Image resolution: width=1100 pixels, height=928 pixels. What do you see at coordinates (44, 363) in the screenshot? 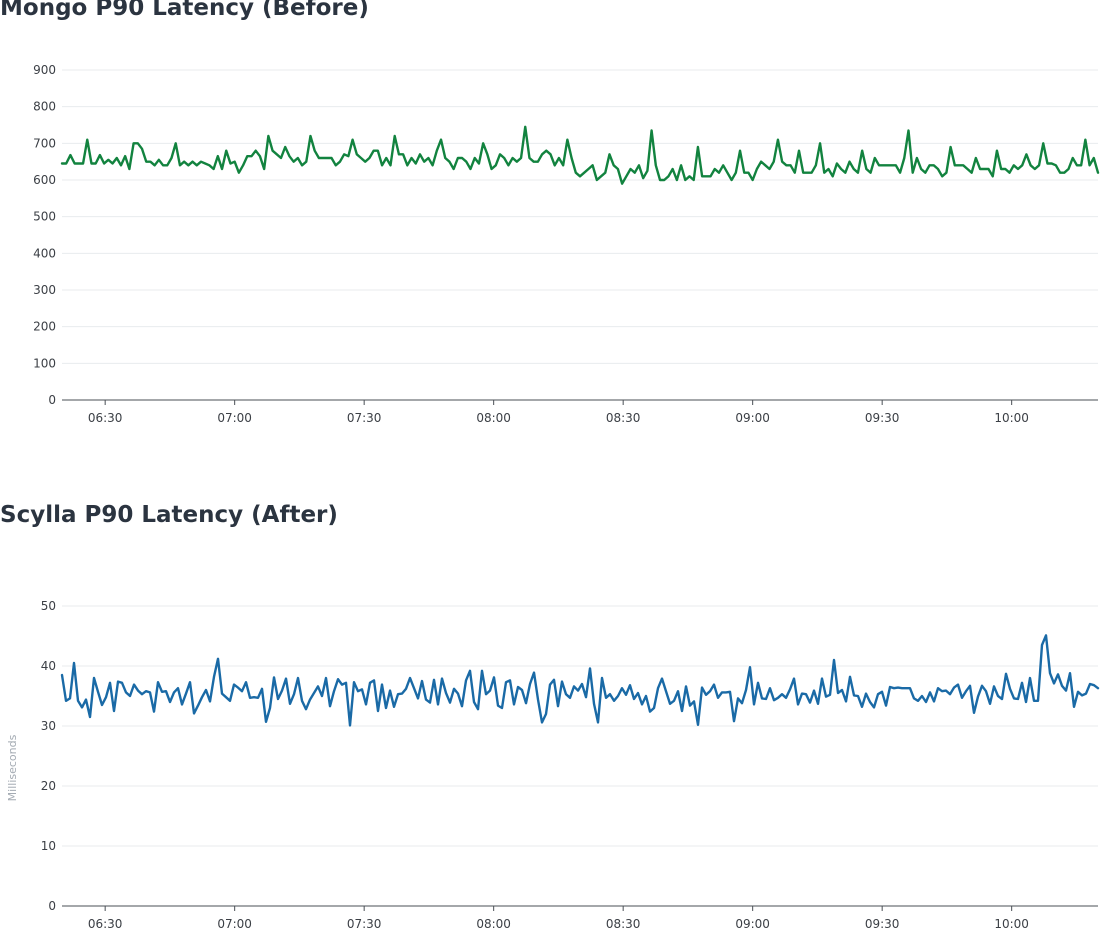
I see `y-tick-label: 100` at bounding box center [44, 363].